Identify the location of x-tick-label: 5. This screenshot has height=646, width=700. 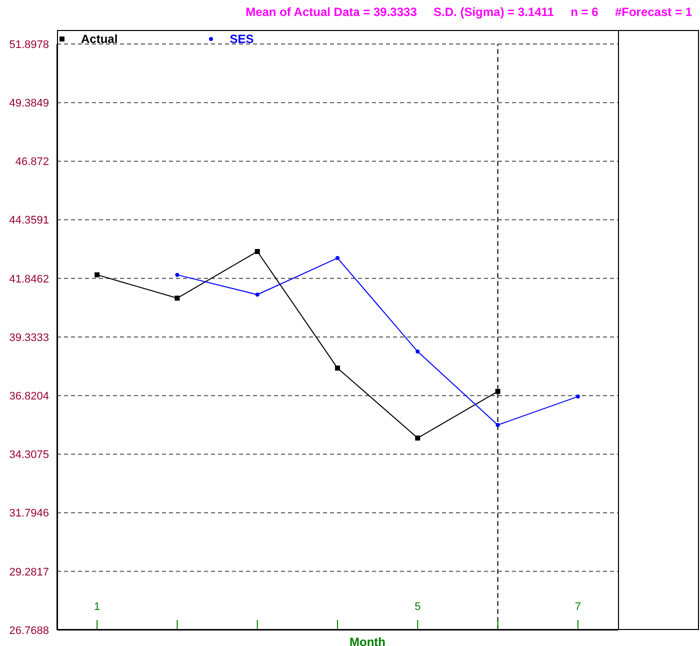
(417, 607).